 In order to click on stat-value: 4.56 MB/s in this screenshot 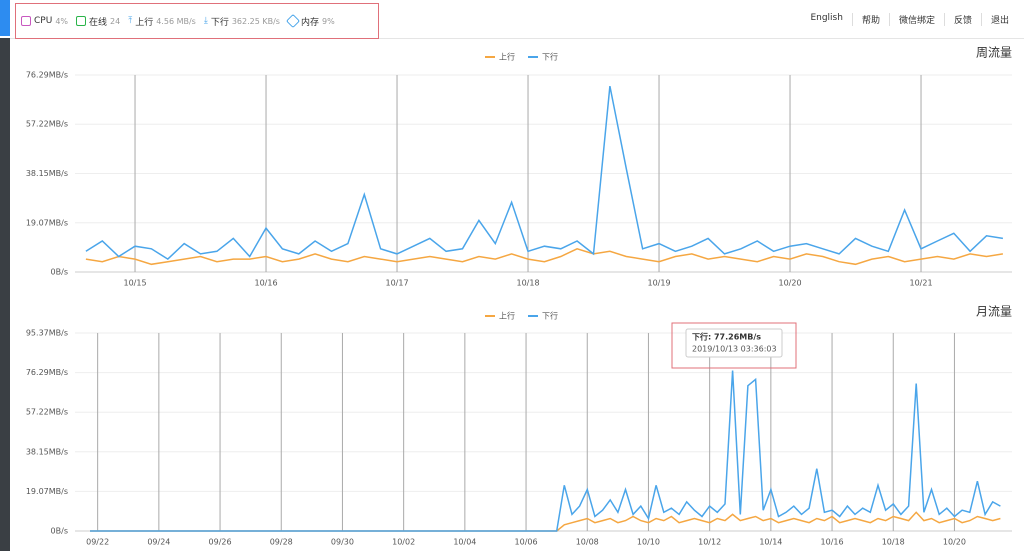, I will do `click(176, 21)`.